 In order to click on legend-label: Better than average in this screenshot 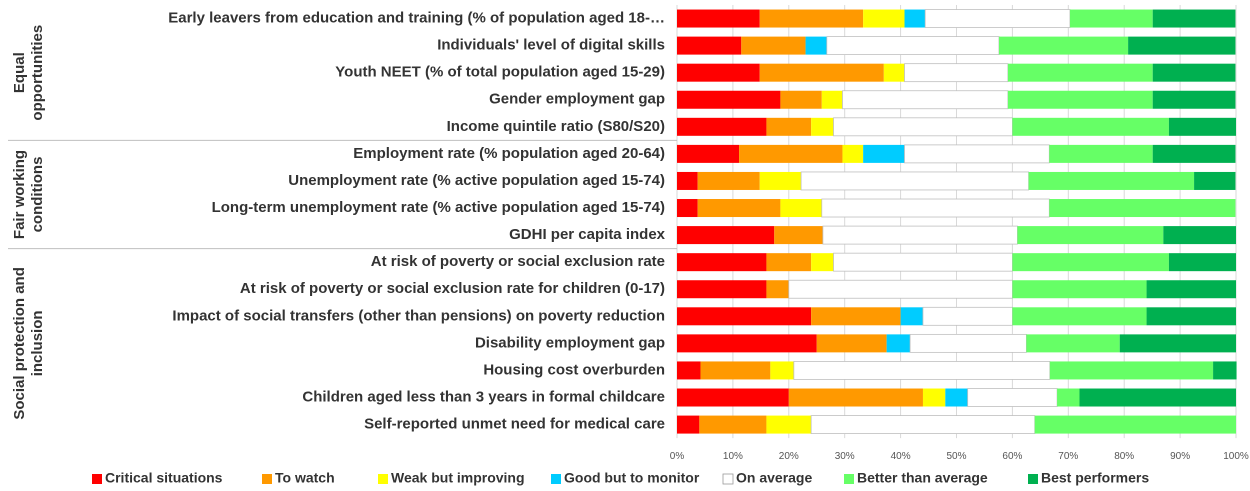, I will do `click(922, 478)`.